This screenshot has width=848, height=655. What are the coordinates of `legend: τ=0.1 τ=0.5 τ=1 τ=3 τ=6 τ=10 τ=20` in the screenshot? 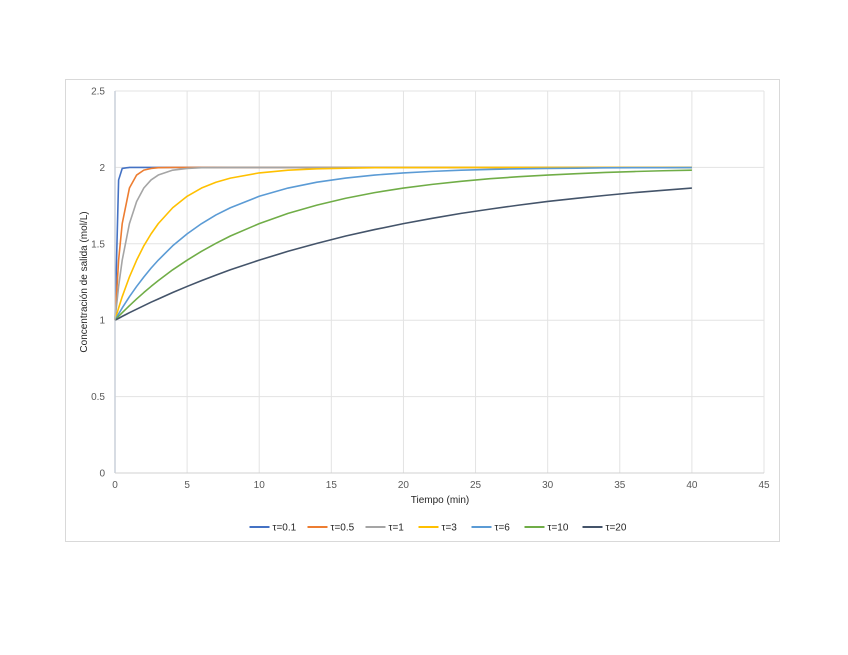 It's located at (438, 528).